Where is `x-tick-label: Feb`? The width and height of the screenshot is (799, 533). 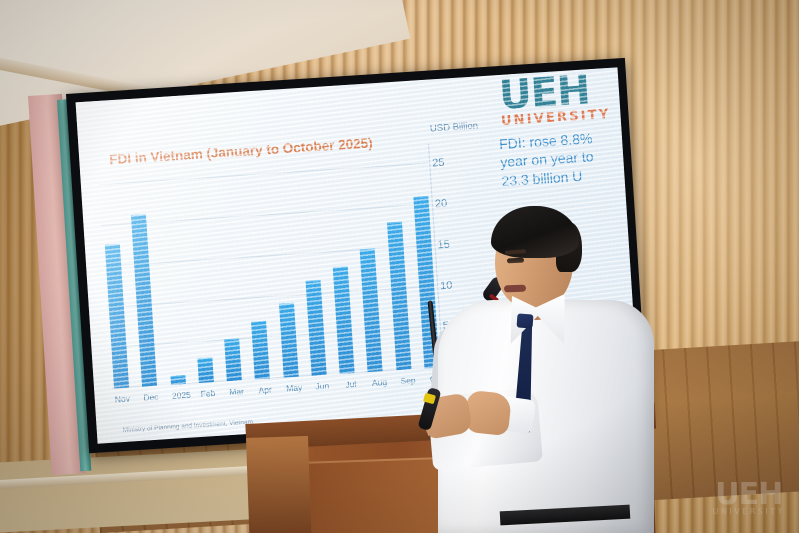 x-tick-label: Feb is located at coordinates (208, 393).